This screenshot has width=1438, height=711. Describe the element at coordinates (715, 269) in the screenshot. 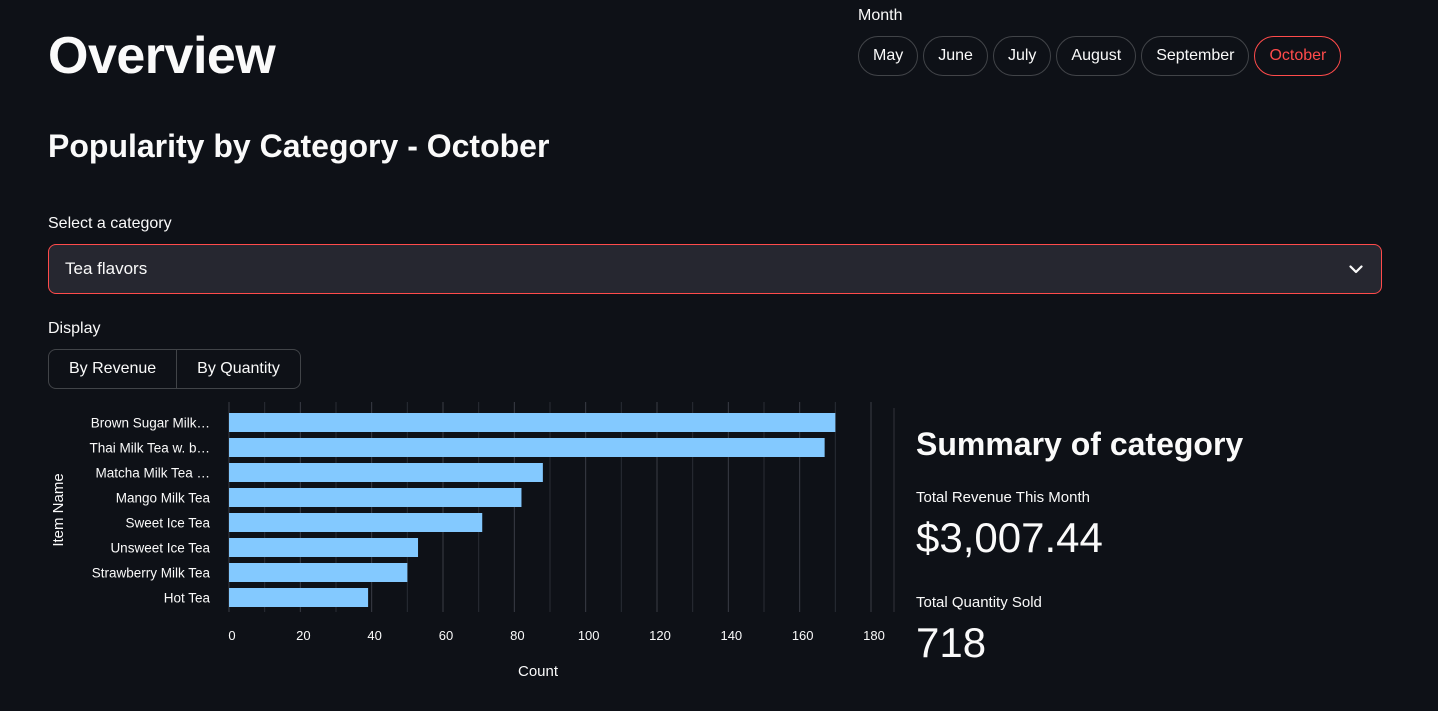

I see `category-select: Tea flavors` at that location.